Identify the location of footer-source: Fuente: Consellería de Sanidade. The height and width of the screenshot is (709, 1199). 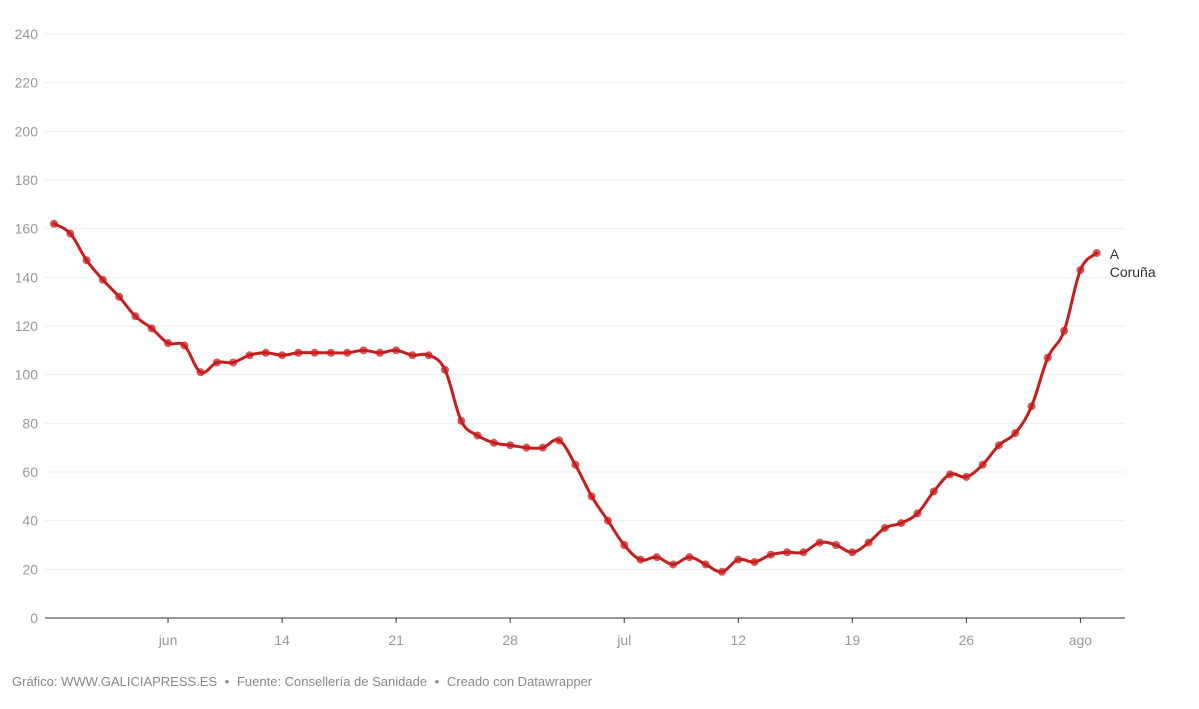
(332, 681).